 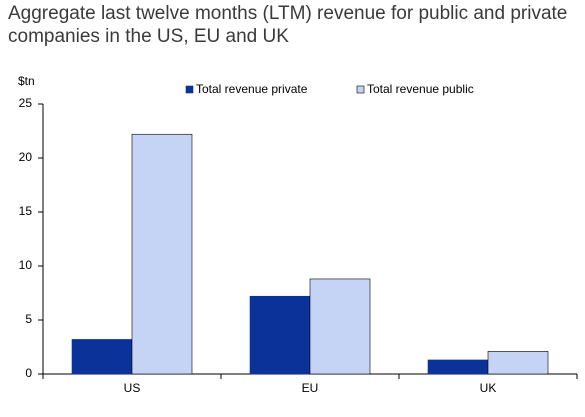 What do you see at coordinates (132, 388) in the screenshot?
I see `x-tick-label: US` at bounding box center [132, 388].